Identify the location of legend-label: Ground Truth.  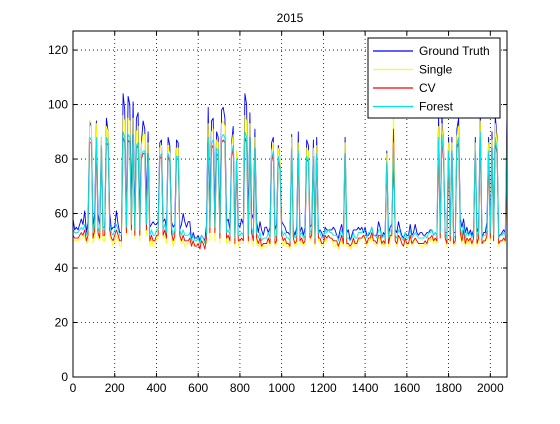
(454, 51).